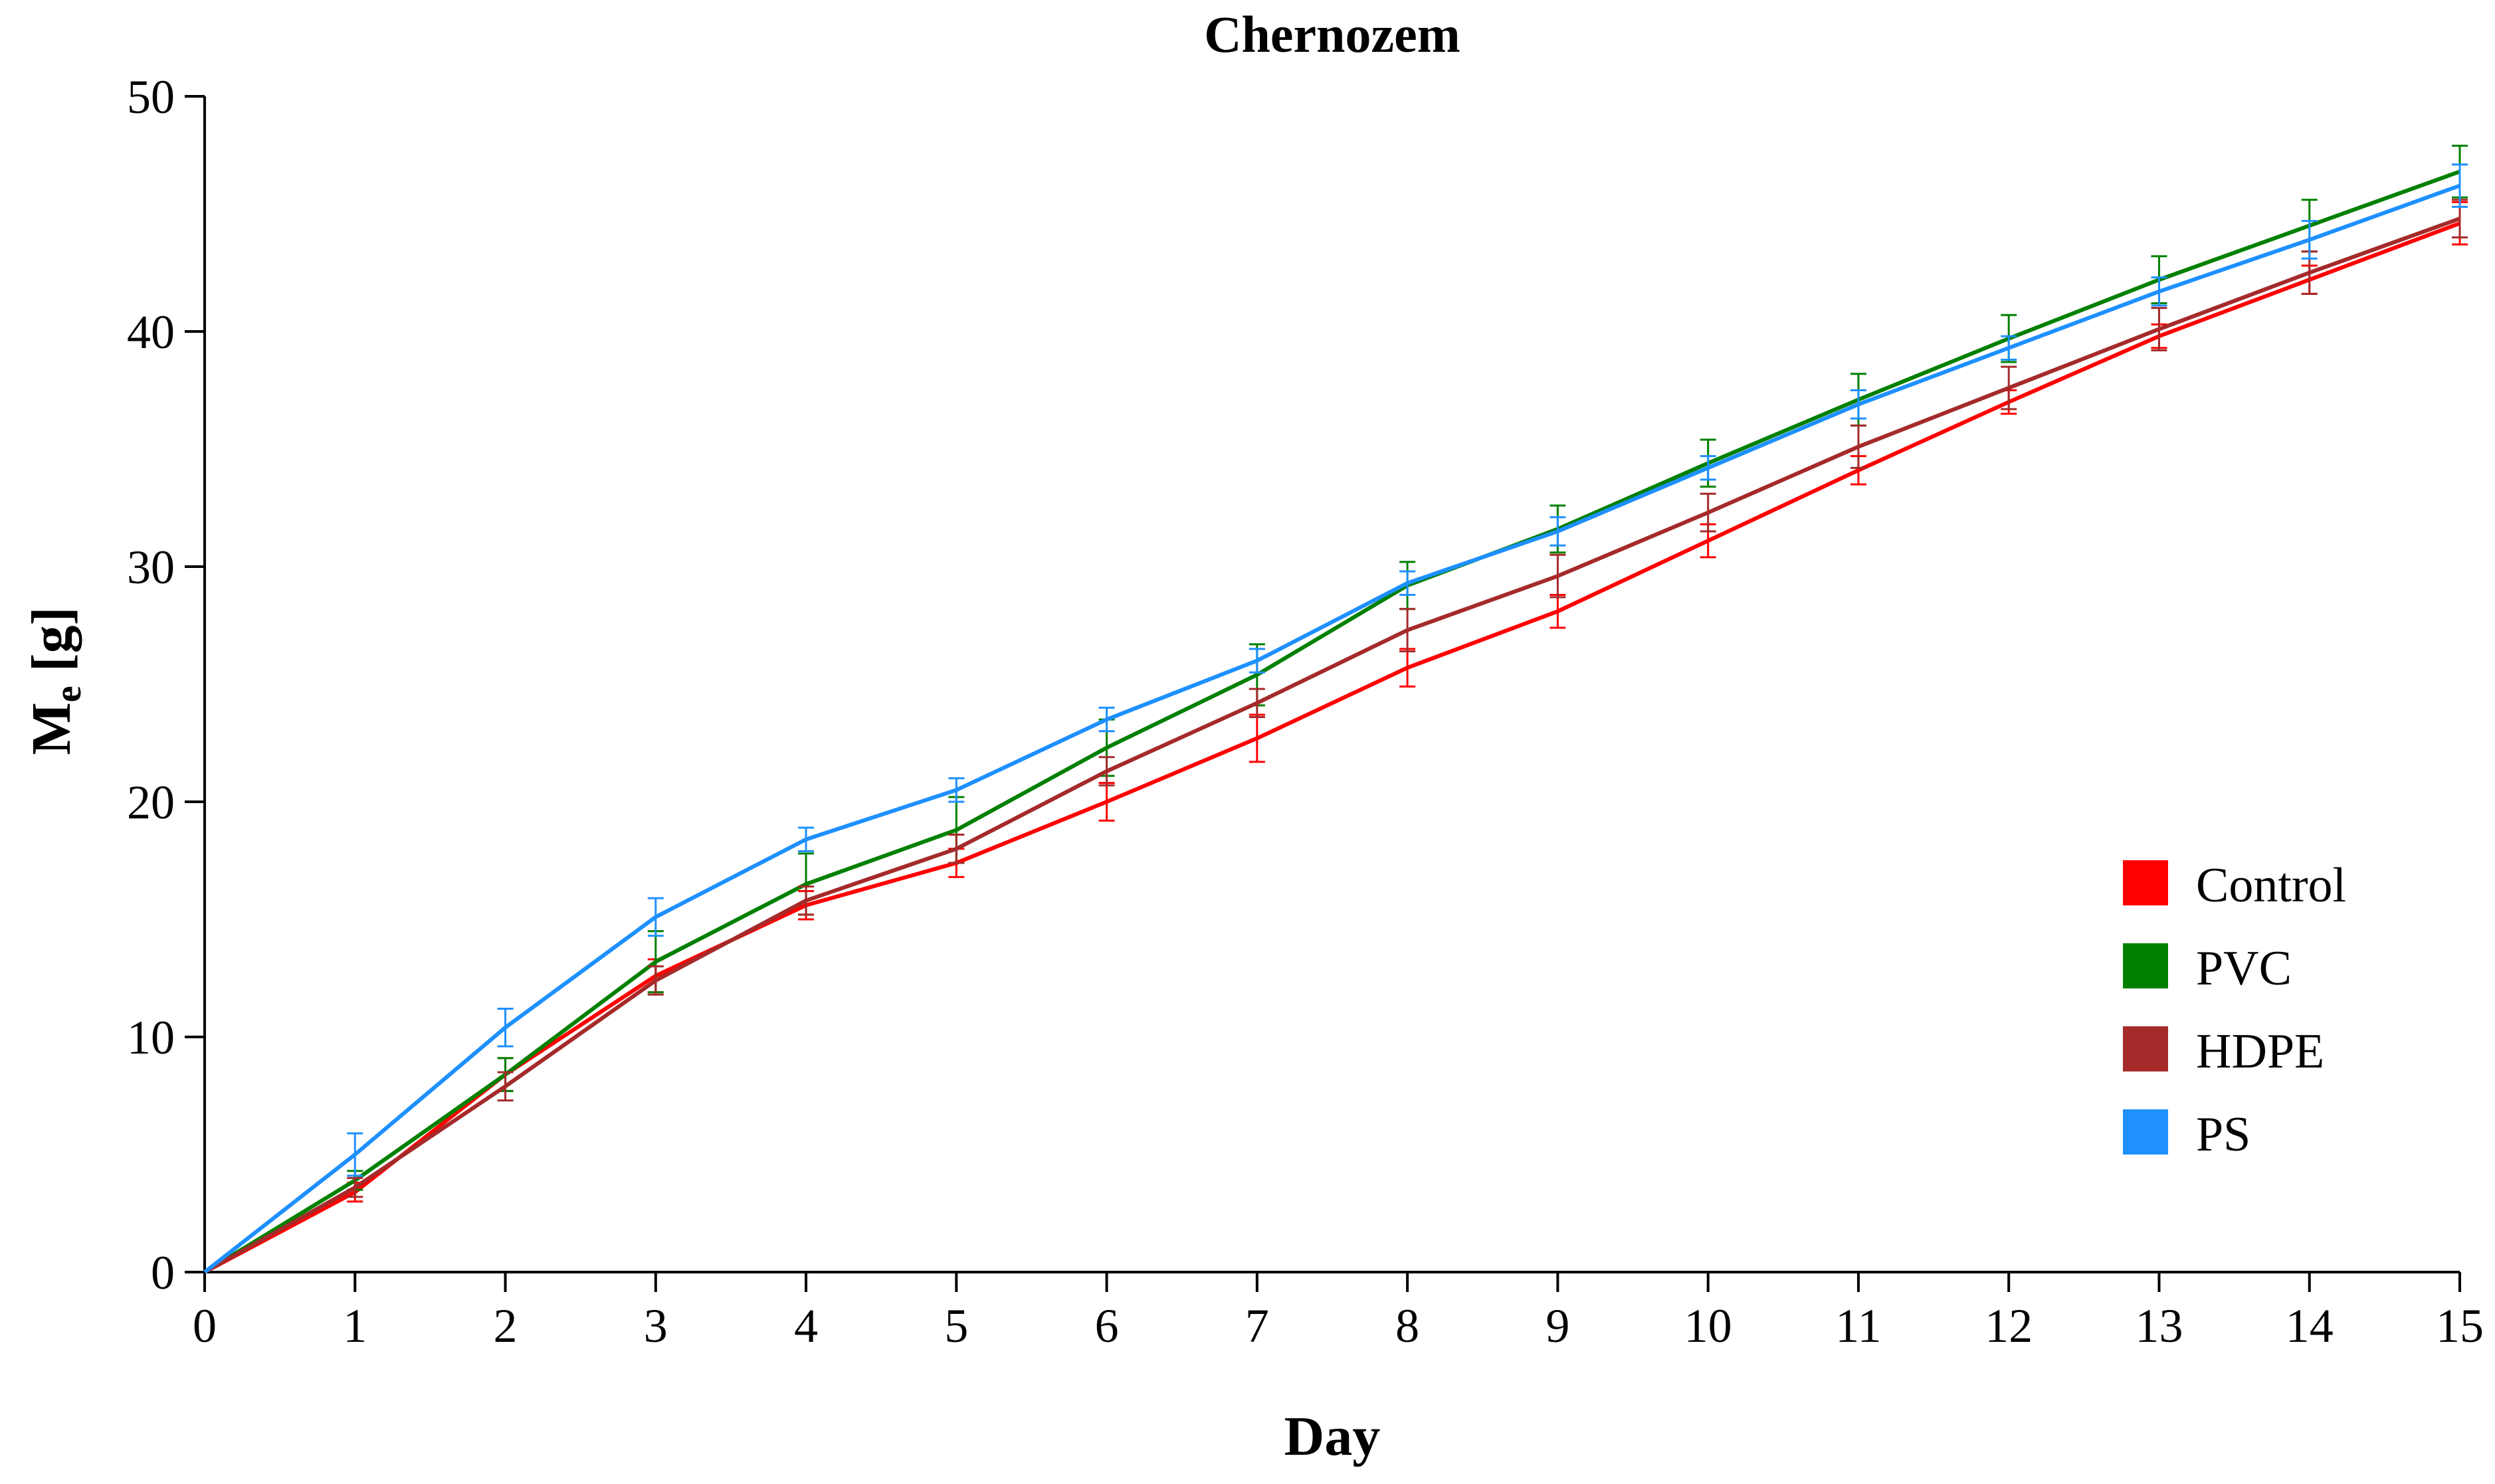 Image resolution: width=2495 pixels, height=1484 pixels. I want to click on y-axis-title: Me [g], so click(55, 680).